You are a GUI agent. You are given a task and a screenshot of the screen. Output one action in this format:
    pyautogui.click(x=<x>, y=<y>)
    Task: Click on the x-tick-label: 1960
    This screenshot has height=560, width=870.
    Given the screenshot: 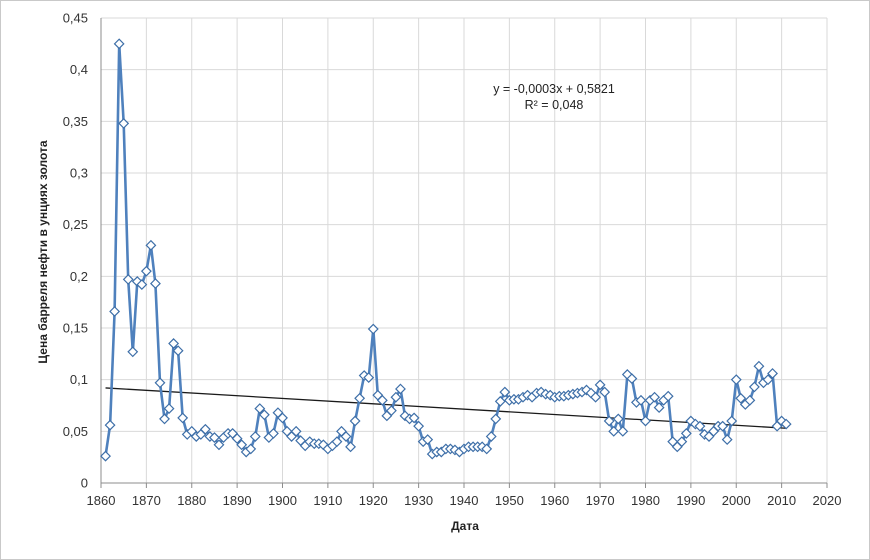 What is the action you would take?
    pyautogui.click(x=554, y=500)
    